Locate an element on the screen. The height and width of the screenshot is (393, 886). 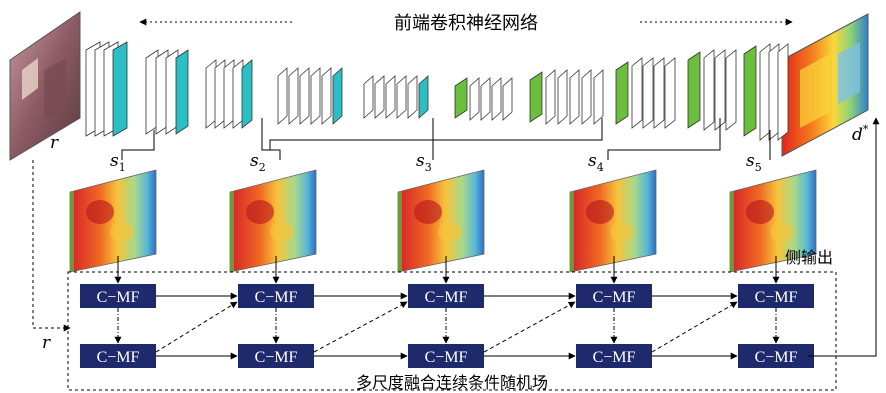
cmf-box-r1c2: C−MF is located at coordinates (276, 296).